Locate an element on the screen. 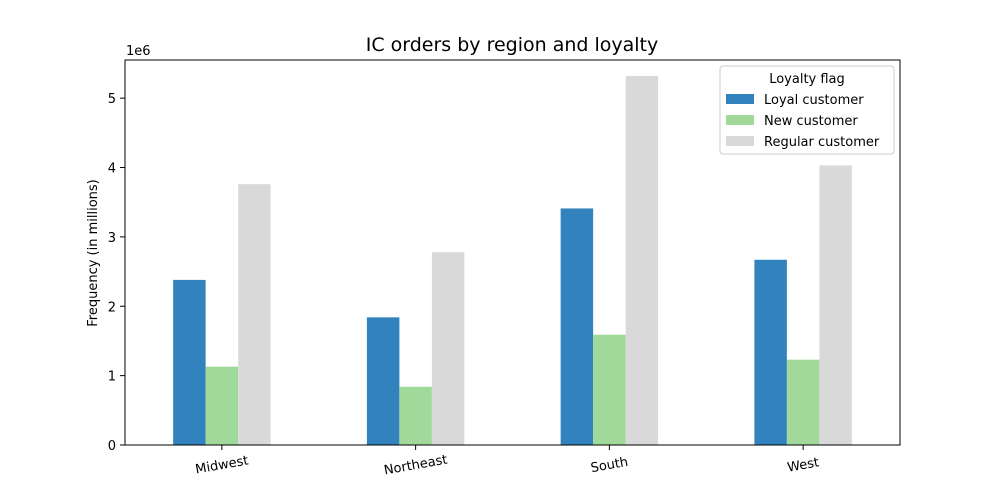 The image size is (1000, 504). x-tick-label: West is located at coordinates (803, 465).